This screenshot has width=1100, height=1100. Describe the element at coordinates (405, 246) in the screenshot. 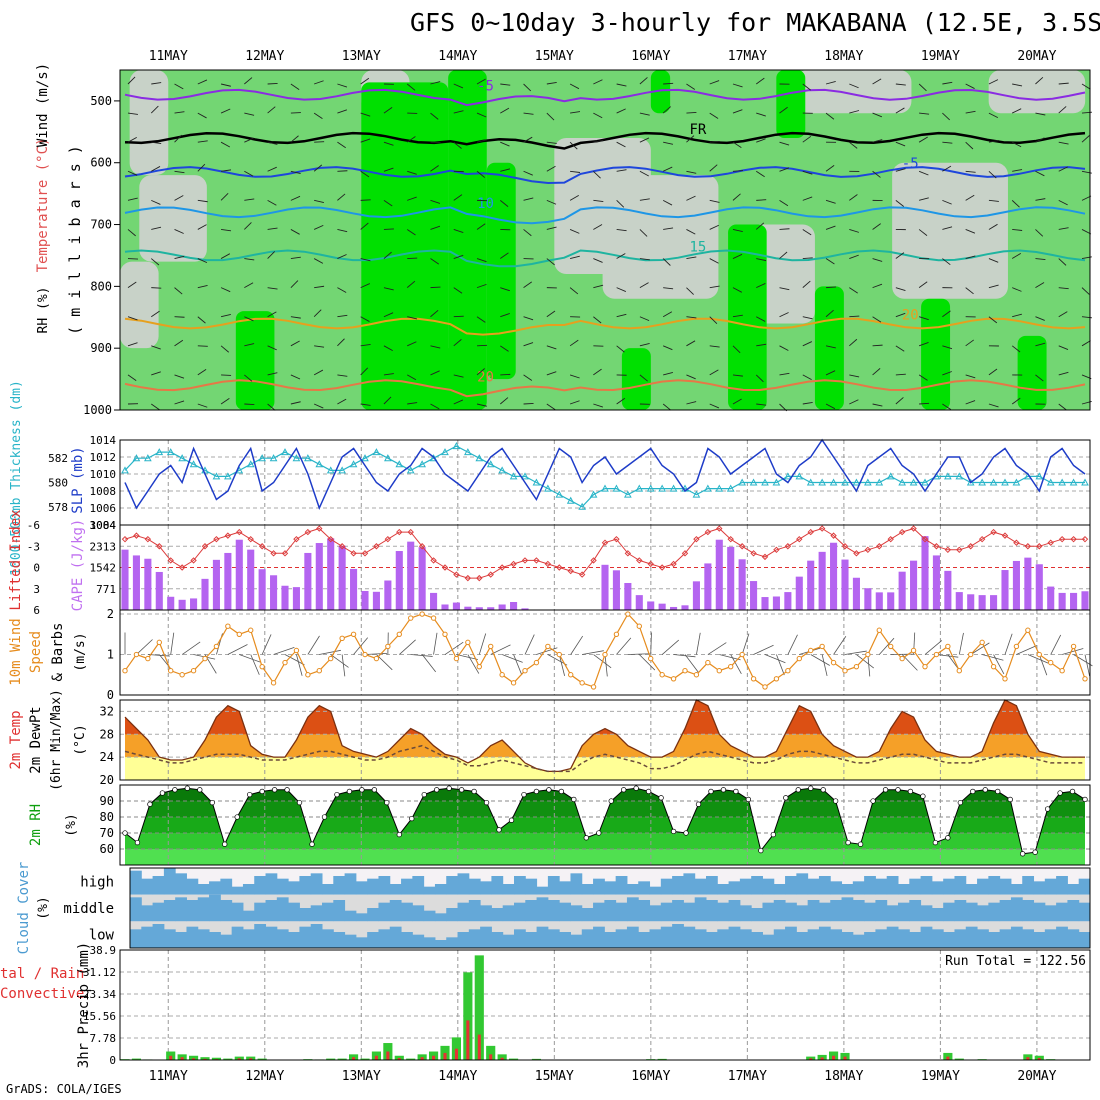

I see `moist-region` at that location.